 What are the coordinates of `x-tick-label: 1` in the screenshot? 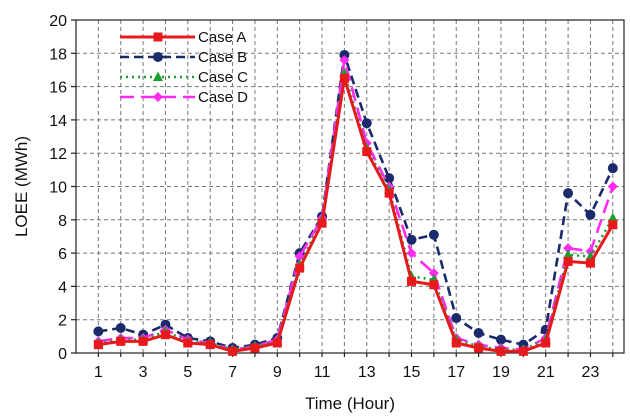 It's located at (98, 372).